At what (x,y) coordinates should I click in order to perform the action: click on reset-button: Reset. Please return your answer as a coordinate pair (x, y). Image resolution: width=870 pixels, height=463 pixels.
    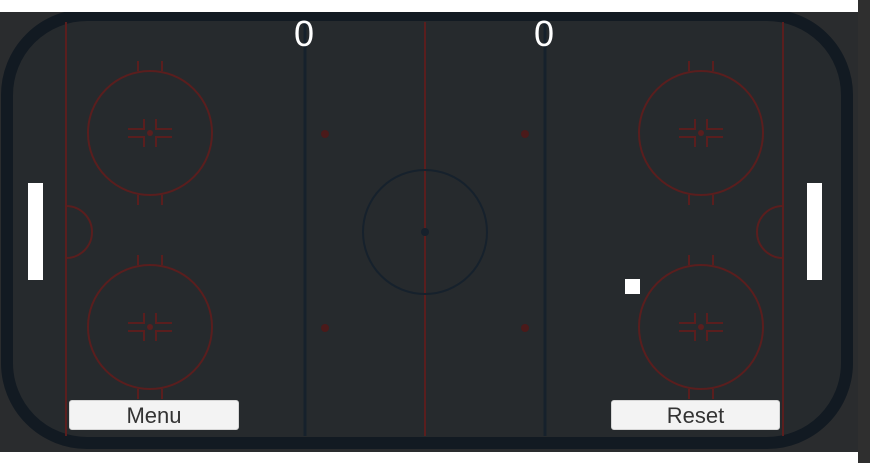
    Looking at the image, I should click on (695, 415).